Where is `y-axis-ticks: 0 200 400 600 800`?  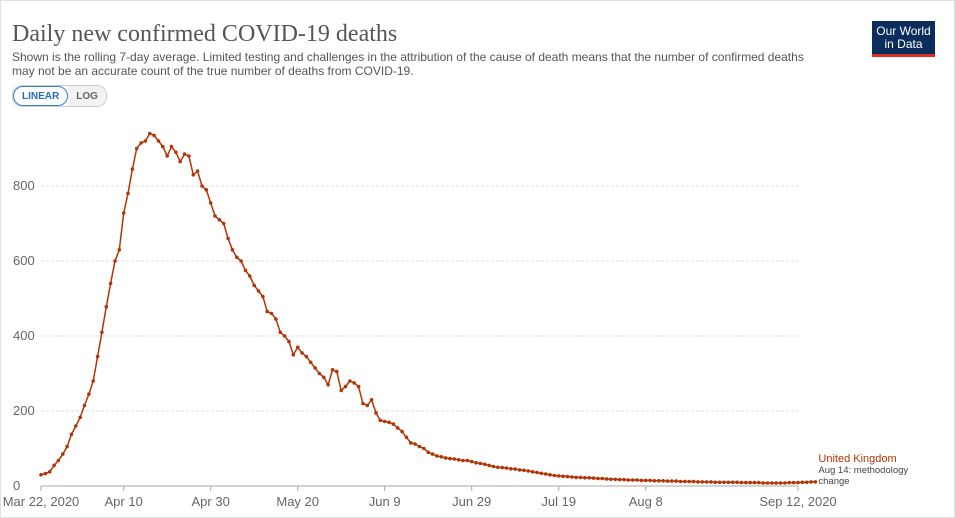
y-axis-ticks: 0 200 400 600 800 is located at coordinates (24, 335).